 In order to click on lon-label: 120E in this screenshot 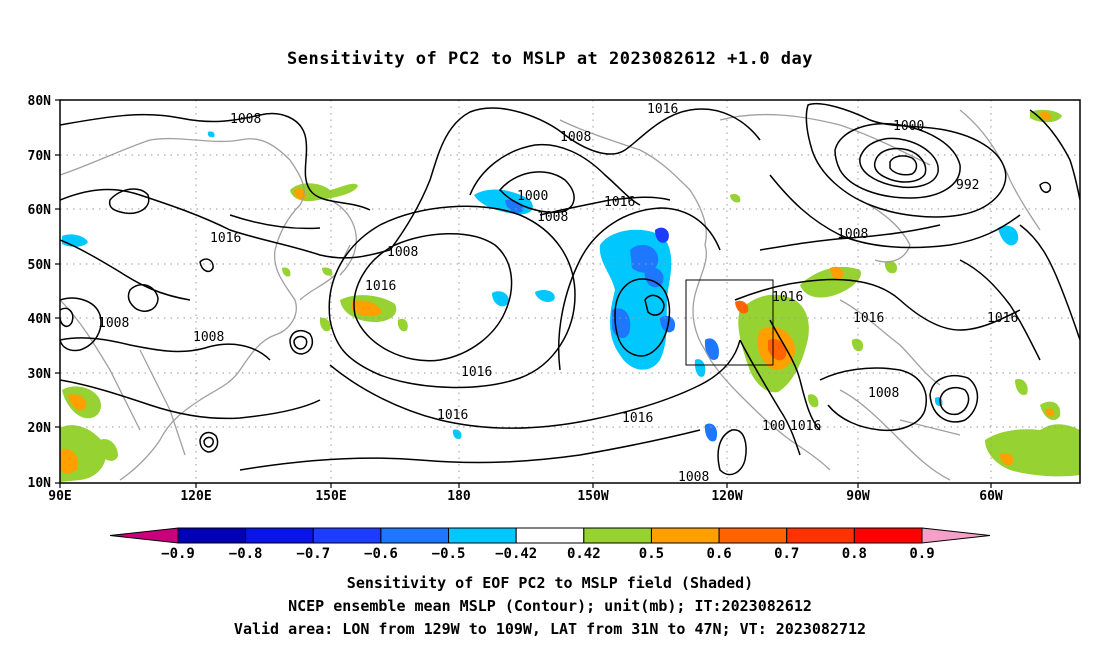, I will do `click(195, 496)`.